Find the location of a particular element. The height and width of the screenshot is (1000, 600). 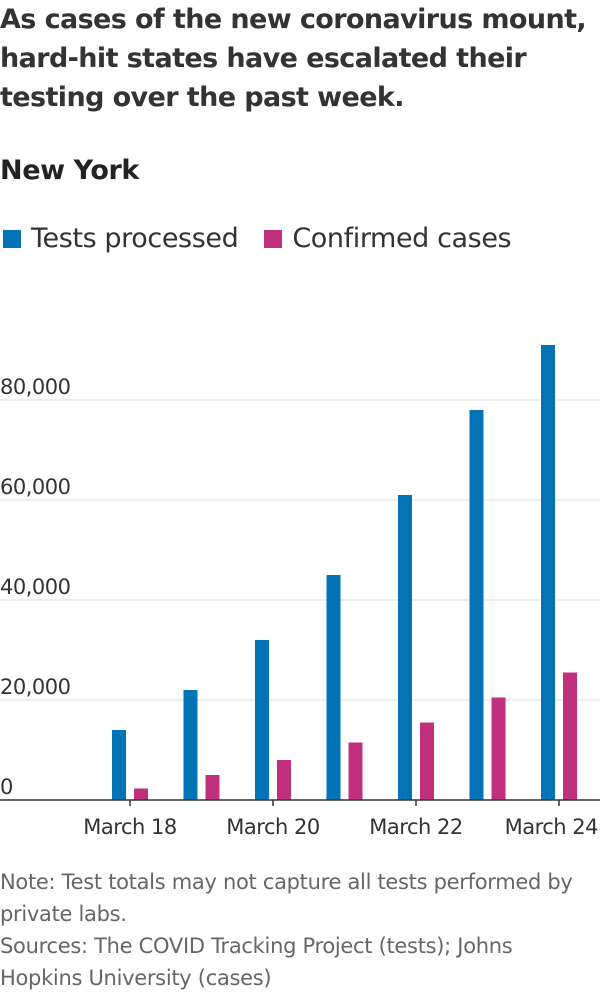

y-tick-label: 60,000 is located at coordinates (35, 487).